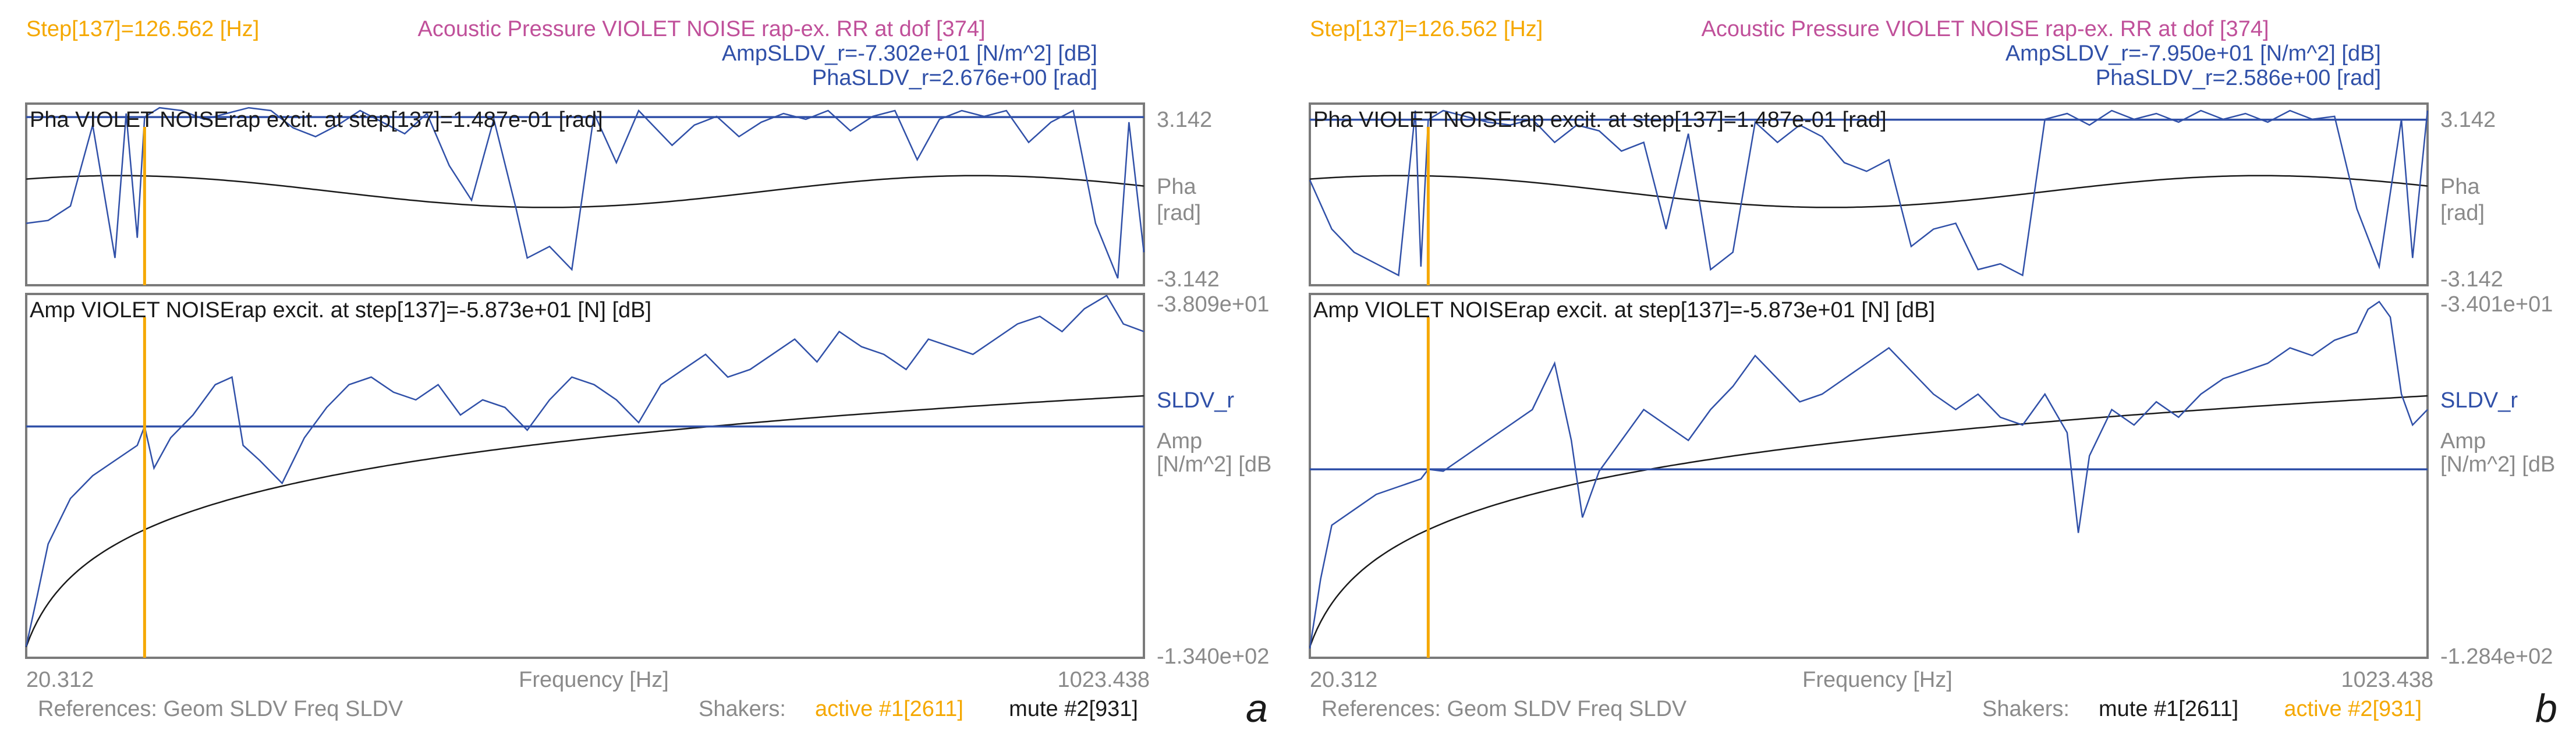  Describe the element at coordinates (1073, 709) in the screenshot. I see `shaker-2-status: mute #2[931]` at that location.